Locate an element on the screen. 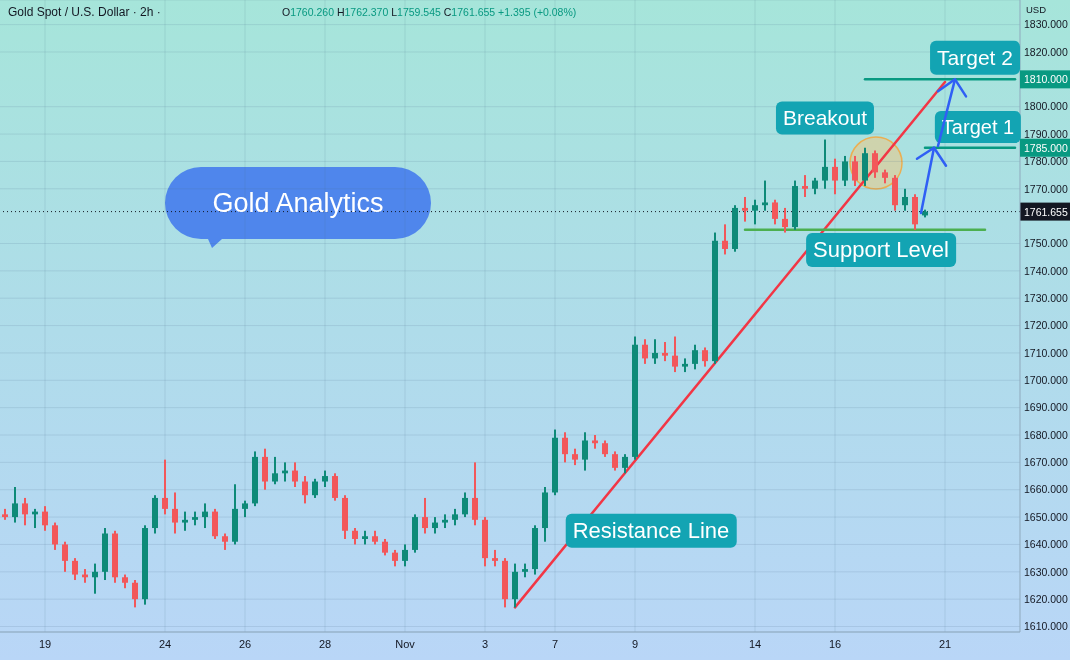 The width and height of the screenshot is (1070, 660). label-box: Breakout is located at coordinates (825, 118).